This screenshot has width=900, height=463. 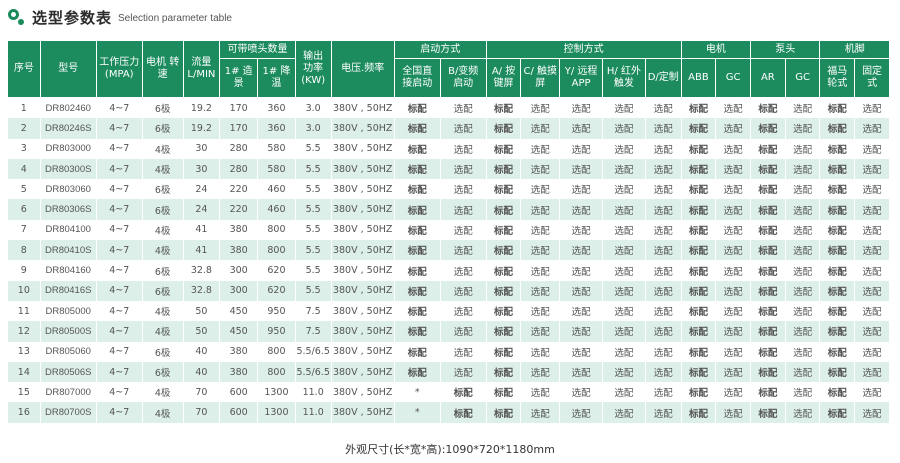 What do you see at coordinates (463, 78) in the screenshot?
I see `header-start-b: B/变频 启动` at bounding box center [463, 78].